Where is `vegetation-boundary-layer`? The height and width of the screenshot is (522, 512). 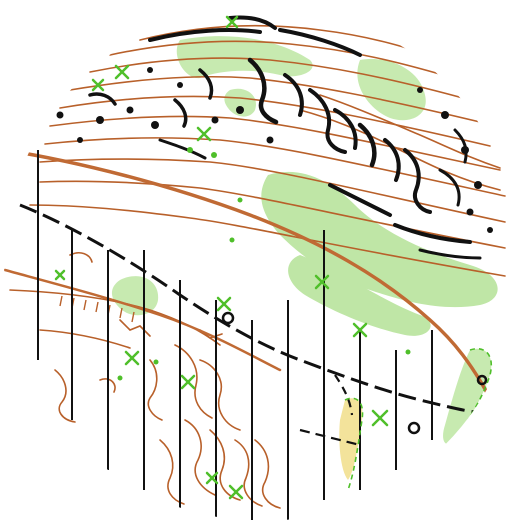 vegetation-boundary-layer is located at coordinates (418, 419).